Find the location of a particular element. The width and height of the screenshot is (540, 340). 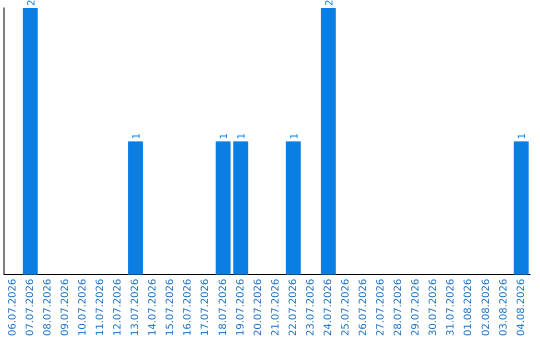

x-tick-label: 22.07.2026 is located at coordinates (293, 307).